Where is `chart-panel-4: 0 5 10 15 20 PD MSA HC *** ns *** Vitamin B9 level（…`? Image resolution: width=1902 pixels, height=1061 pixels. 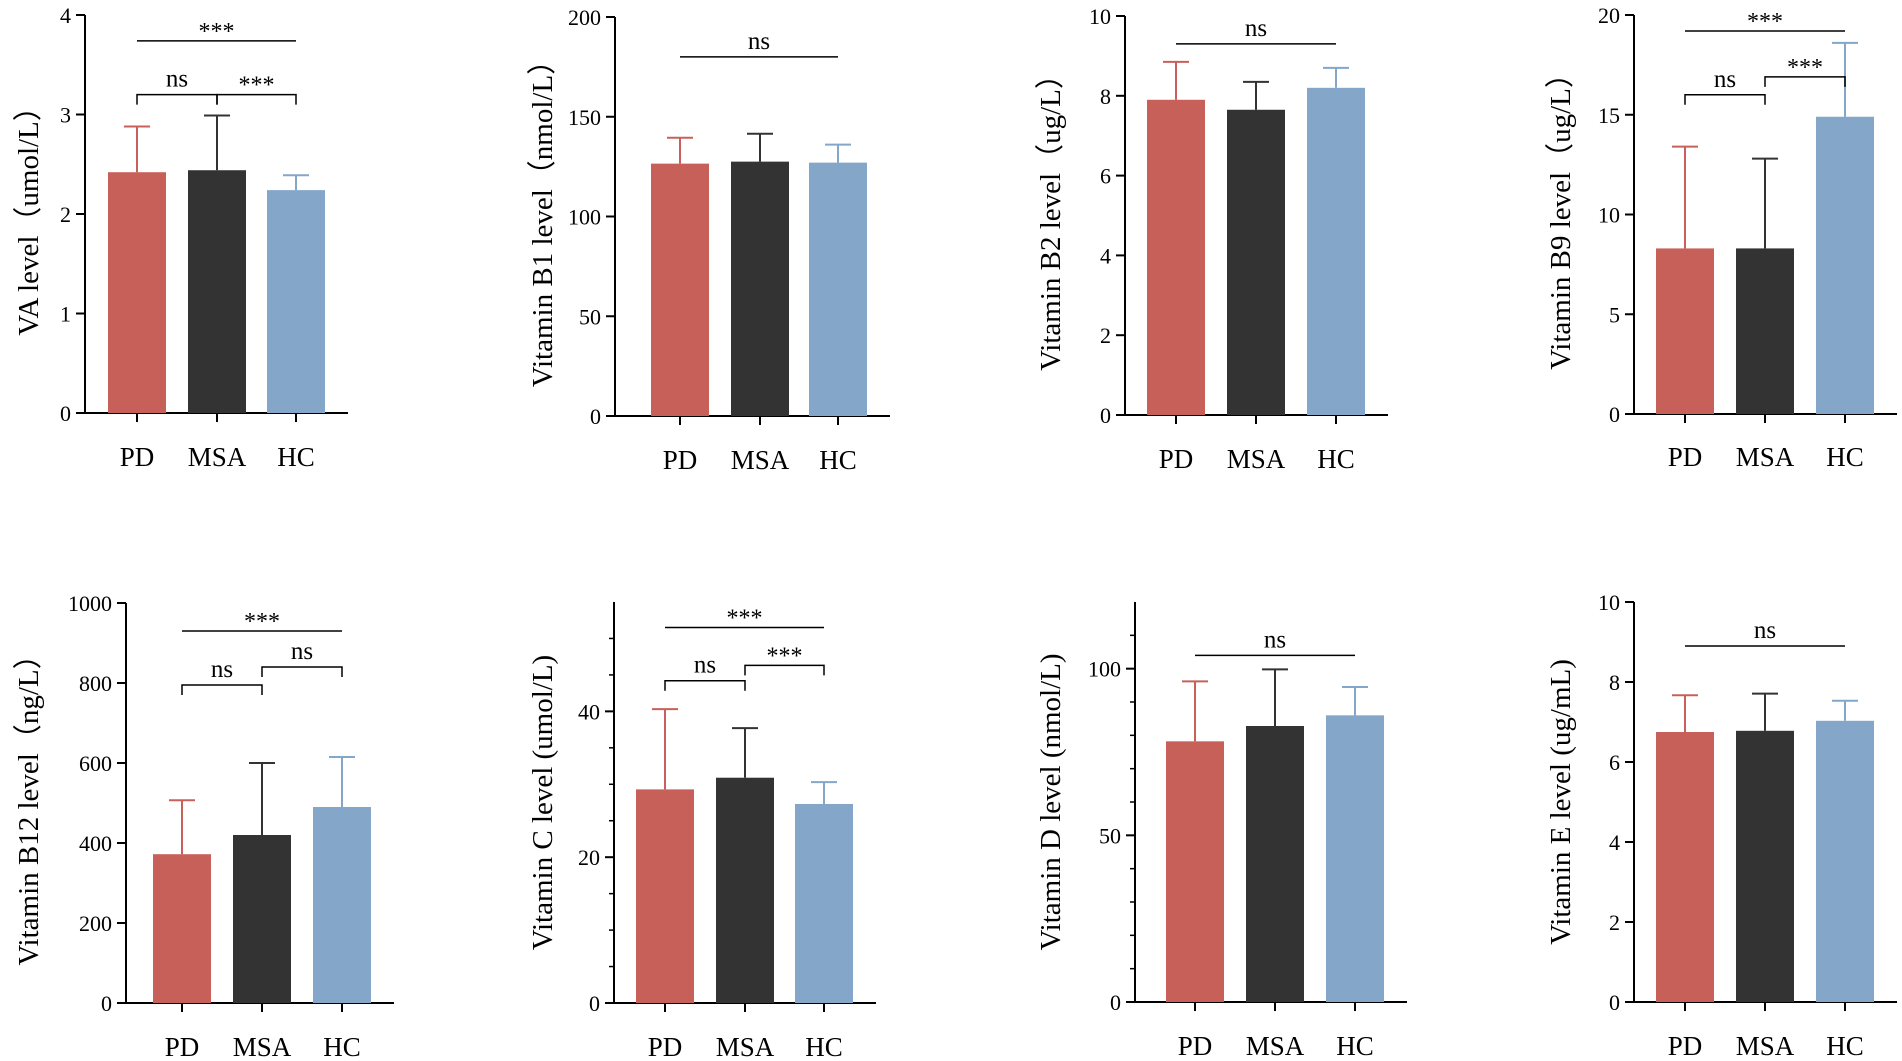 chart-panel-4: 0 5 10 15 20 PD MSA HC *** ns *** Vitamin B9 level（… is located at coordinates (1721, 237).